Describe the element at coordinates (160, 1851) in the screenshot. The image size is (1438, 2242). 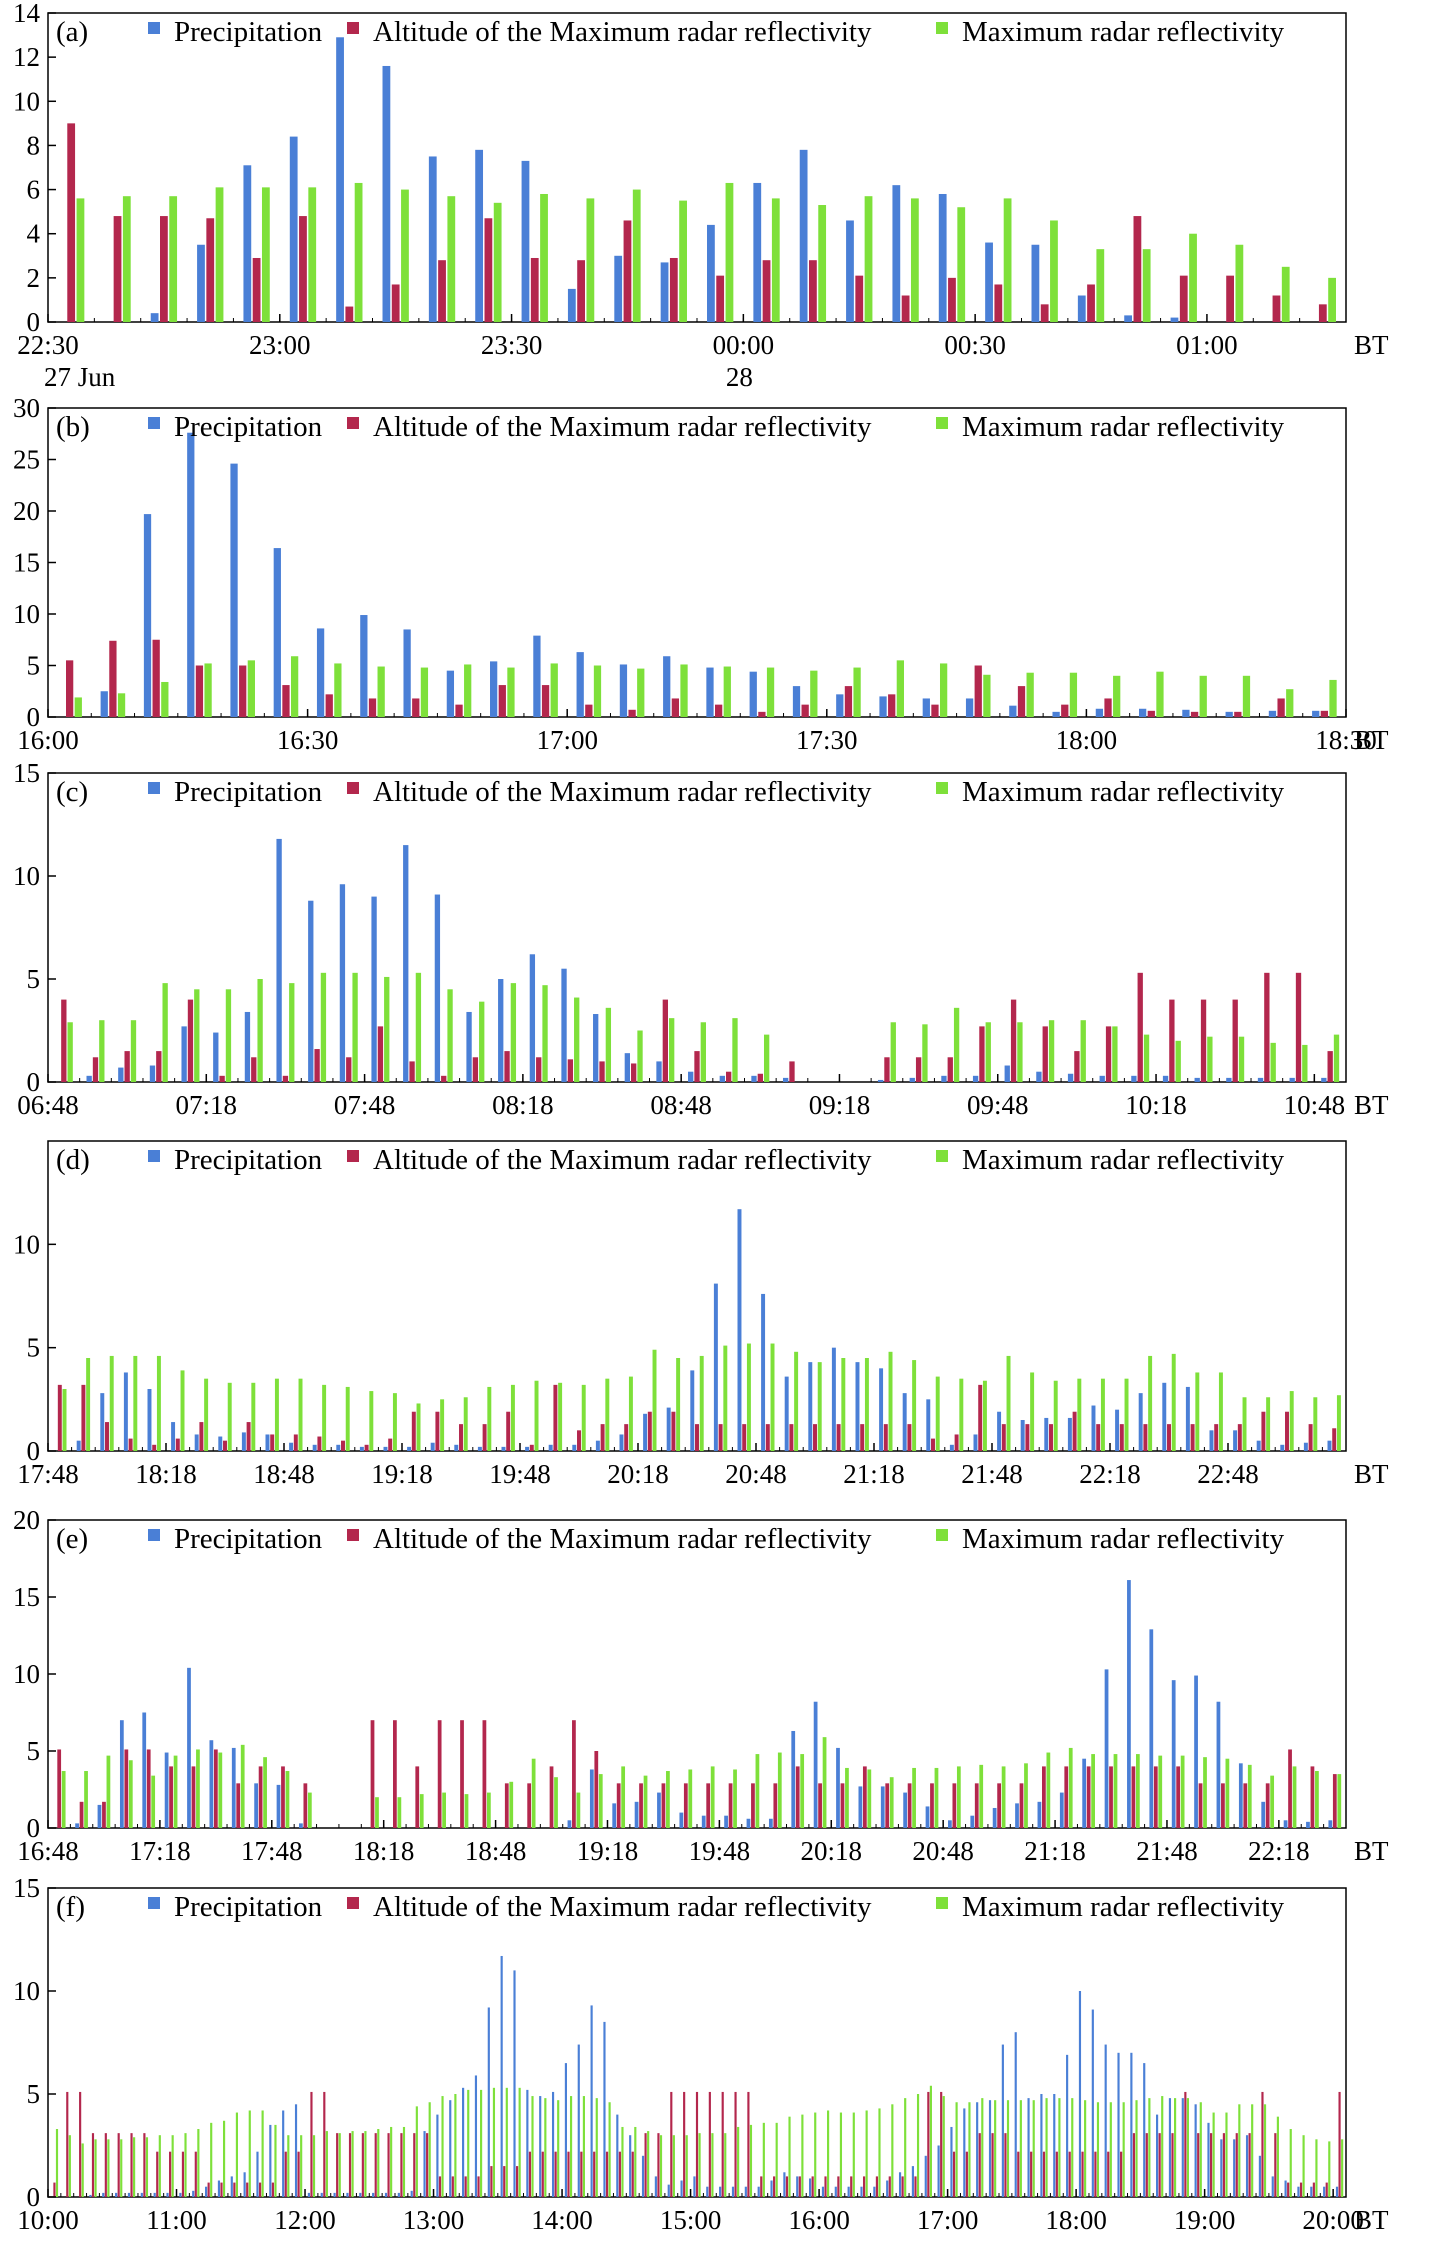
I see `x-tick-label: 17:18` at that location.